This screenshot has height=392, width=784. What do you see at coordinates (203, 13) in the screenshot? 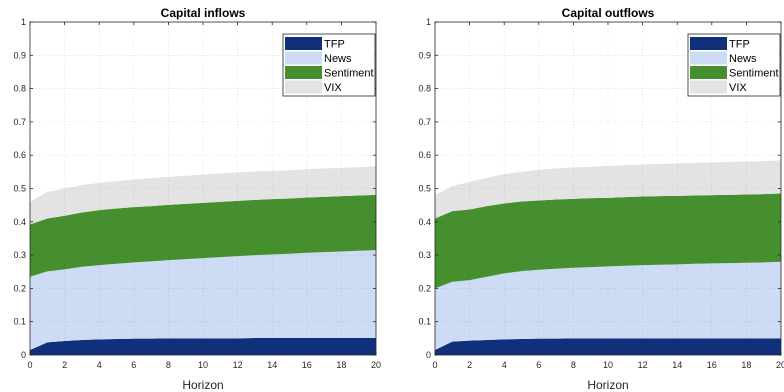
I see `chart-title: Capital inflows` at bounding box center [203, 13].